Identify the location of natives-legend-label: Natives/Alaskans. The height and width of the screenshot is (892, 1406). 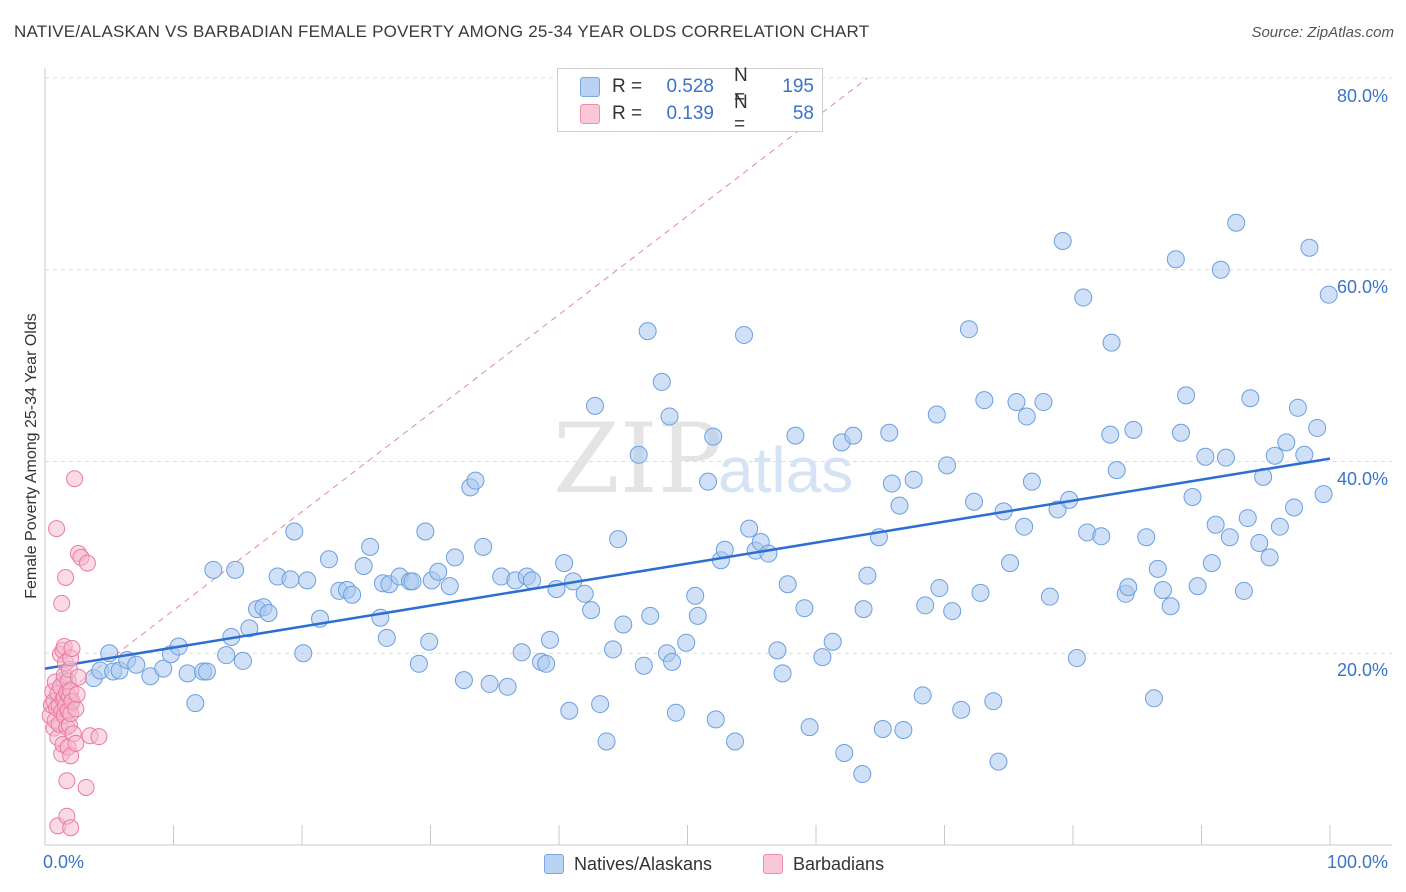
(643, 863).